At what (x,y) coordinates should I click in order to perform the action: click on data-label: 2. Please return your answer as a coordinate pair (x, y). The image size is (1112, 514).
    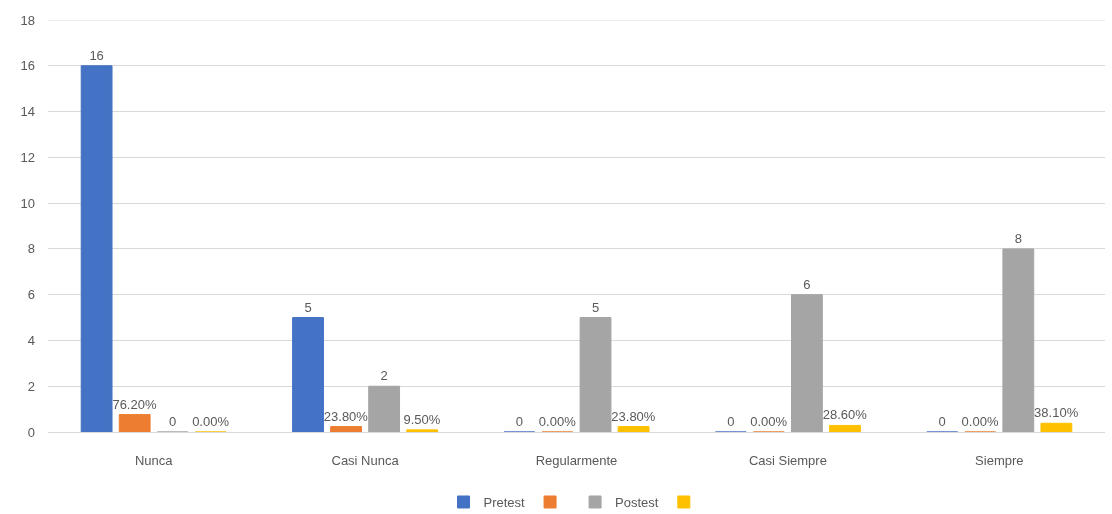
    Looking at the image, I should click on (384, 376).